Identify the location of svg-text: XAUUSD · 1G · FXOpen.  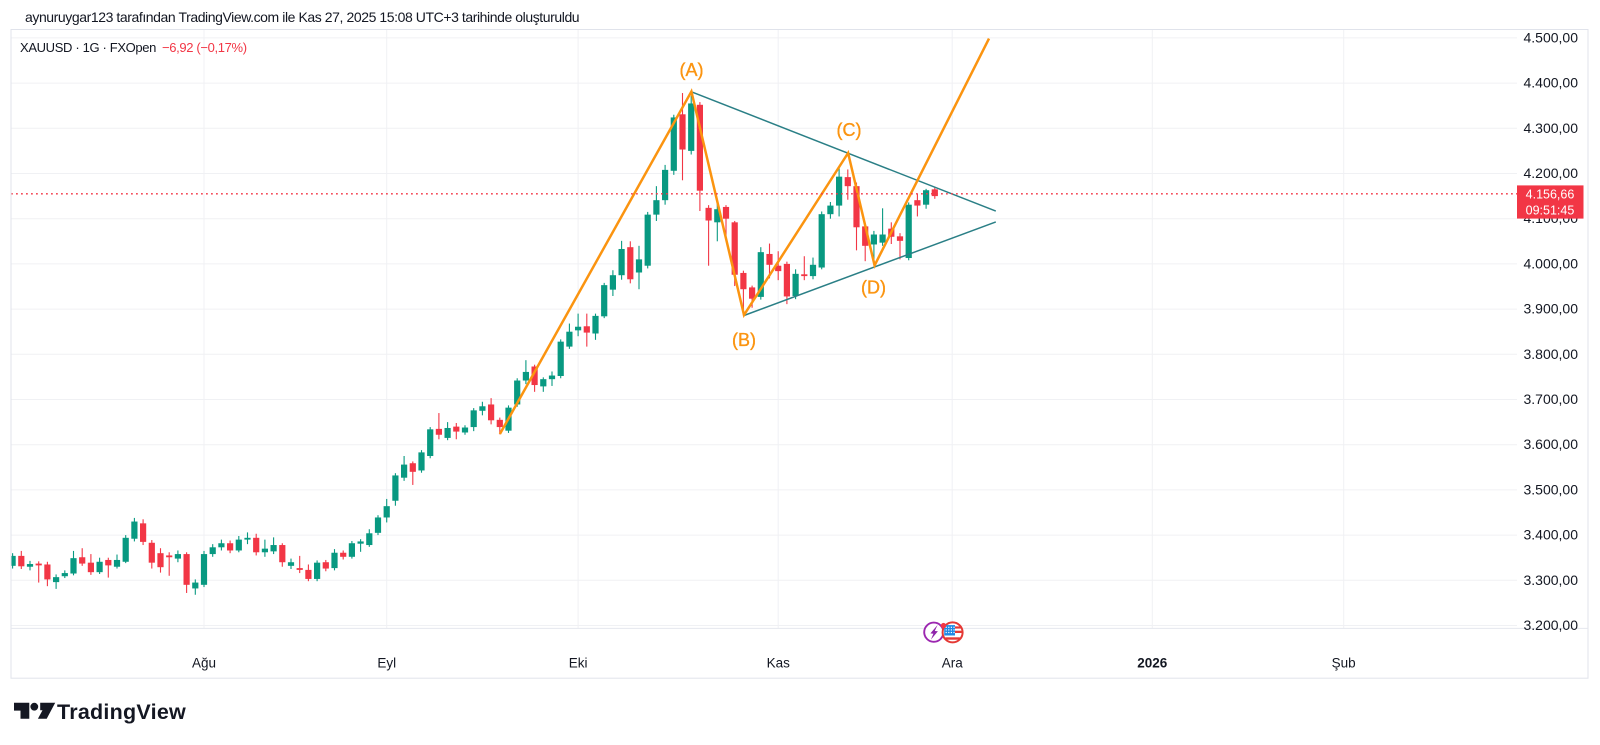
(88, 47).